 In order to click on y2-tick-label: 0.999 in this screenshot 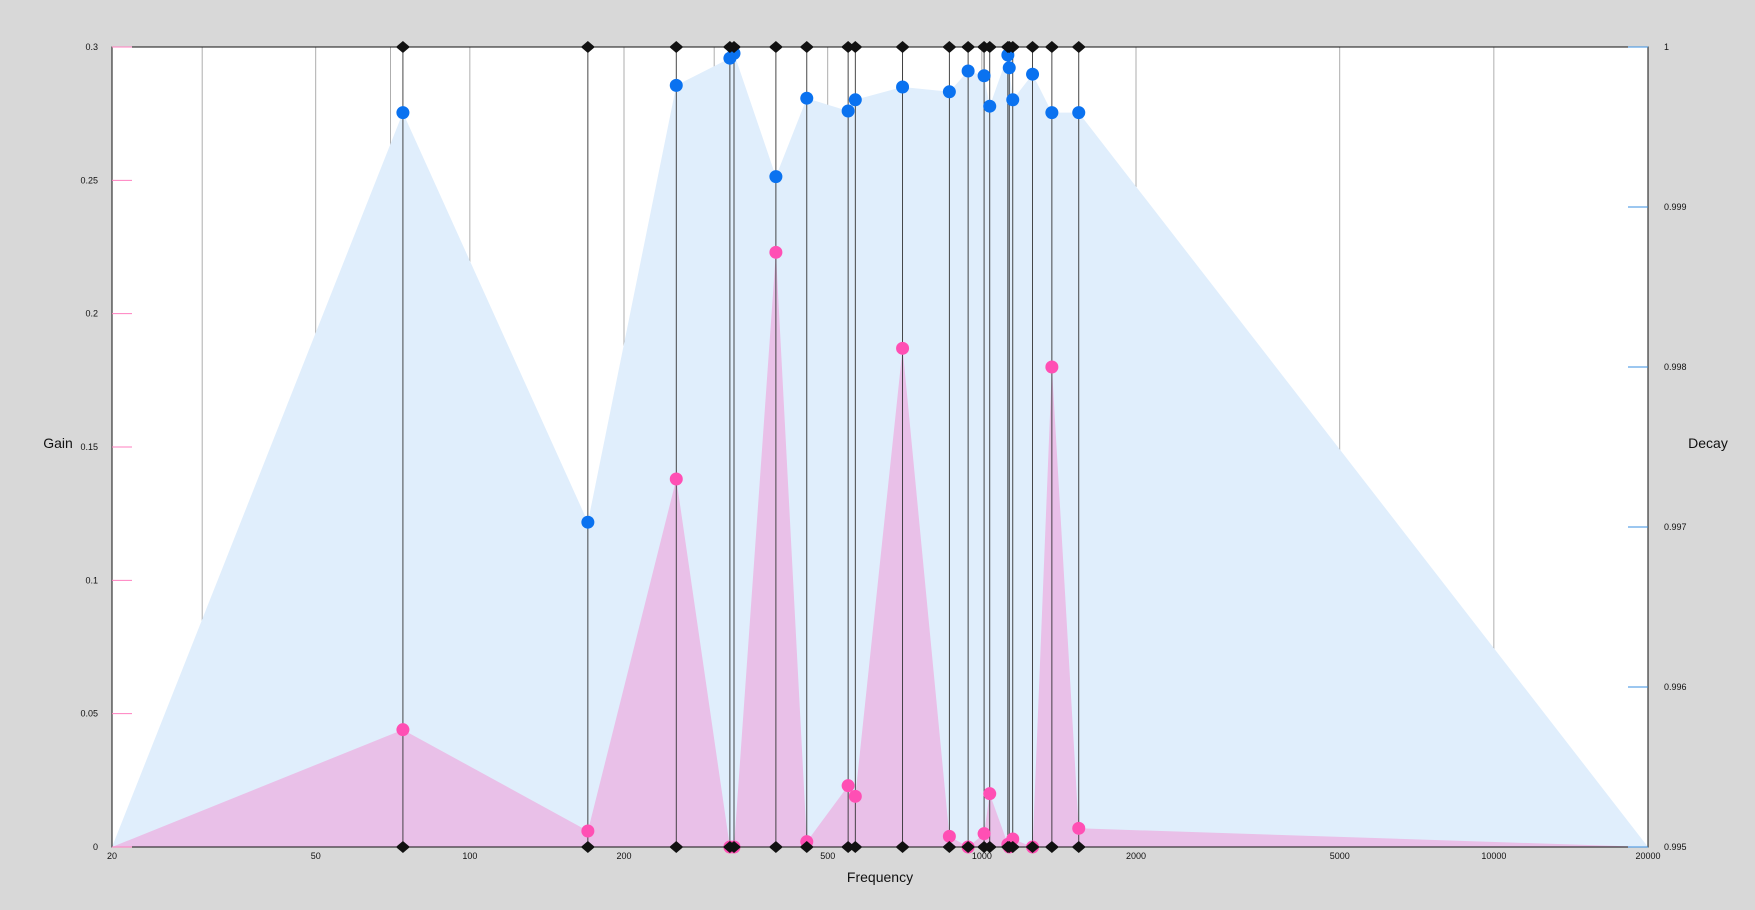, I will do `click(1675, 207)`.